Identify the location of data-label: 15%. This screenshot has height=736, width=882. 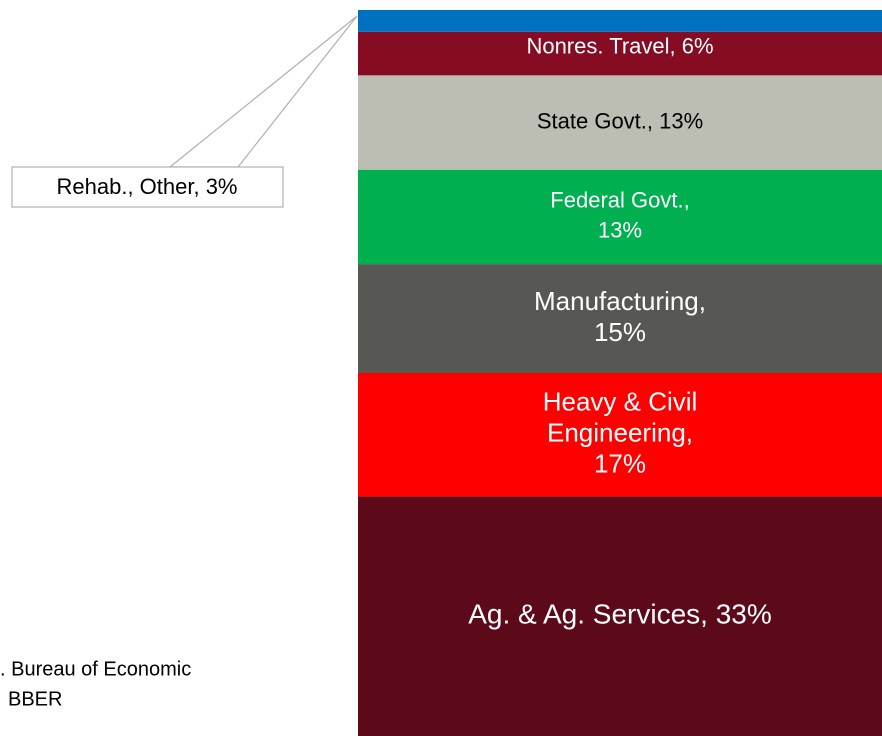
(620, 332).